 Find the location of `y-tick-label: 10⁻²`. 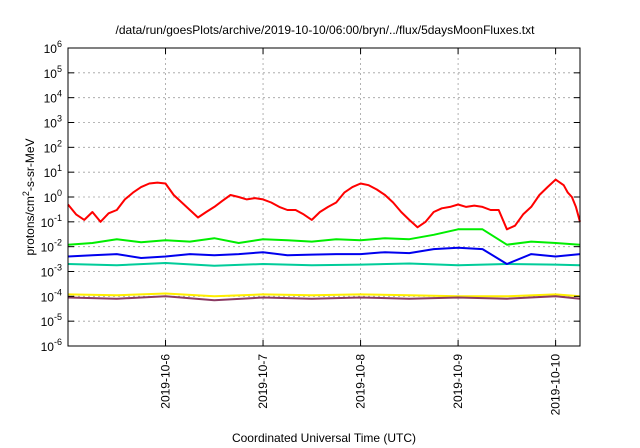

y-tick-label: 10⁻² is located at coordinates (51, 246).